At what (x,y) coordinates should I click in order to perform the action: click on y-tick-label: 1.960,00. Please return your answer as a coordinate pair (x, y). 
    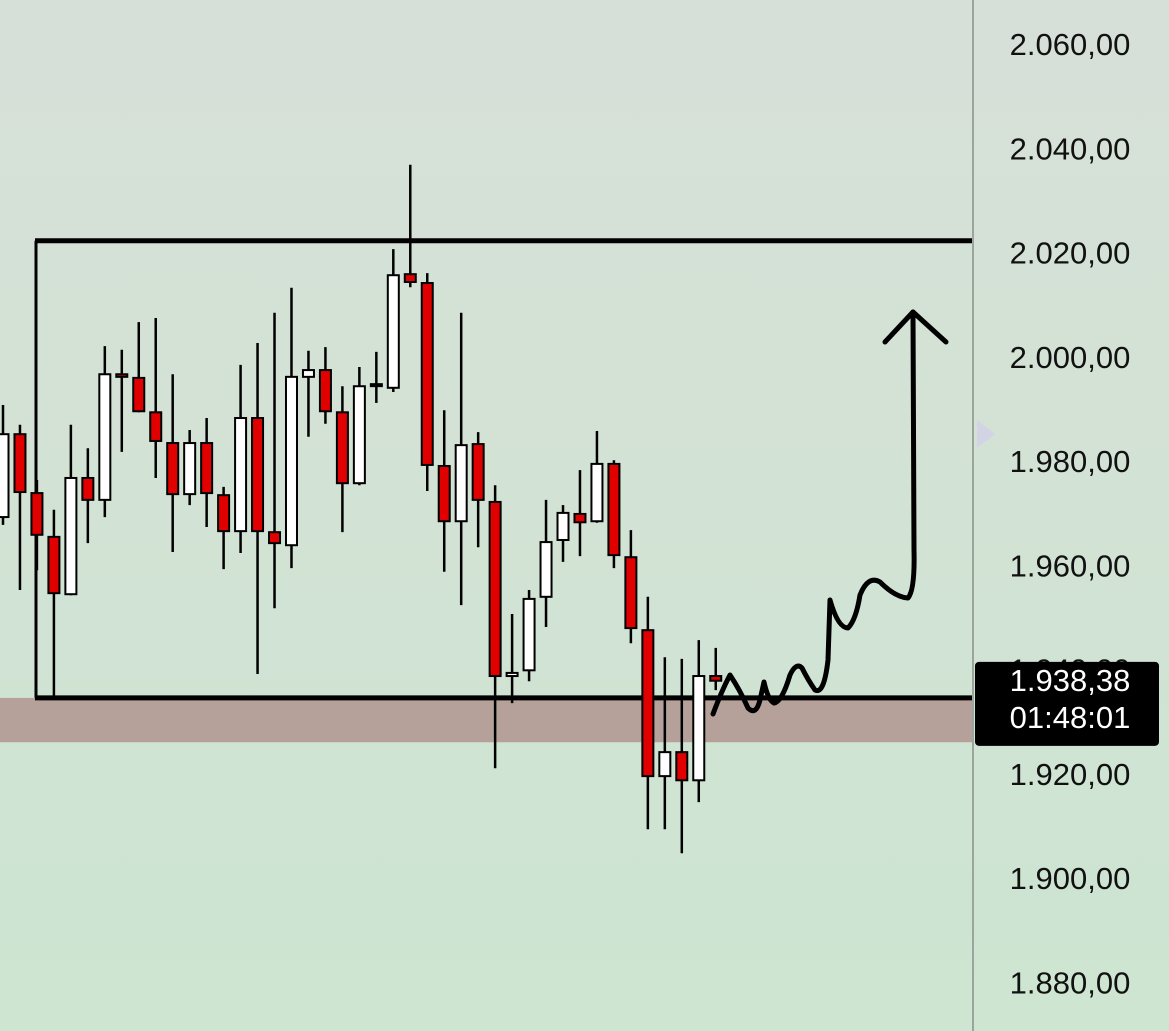
    Looking at the image, I should click on (1070, 565).